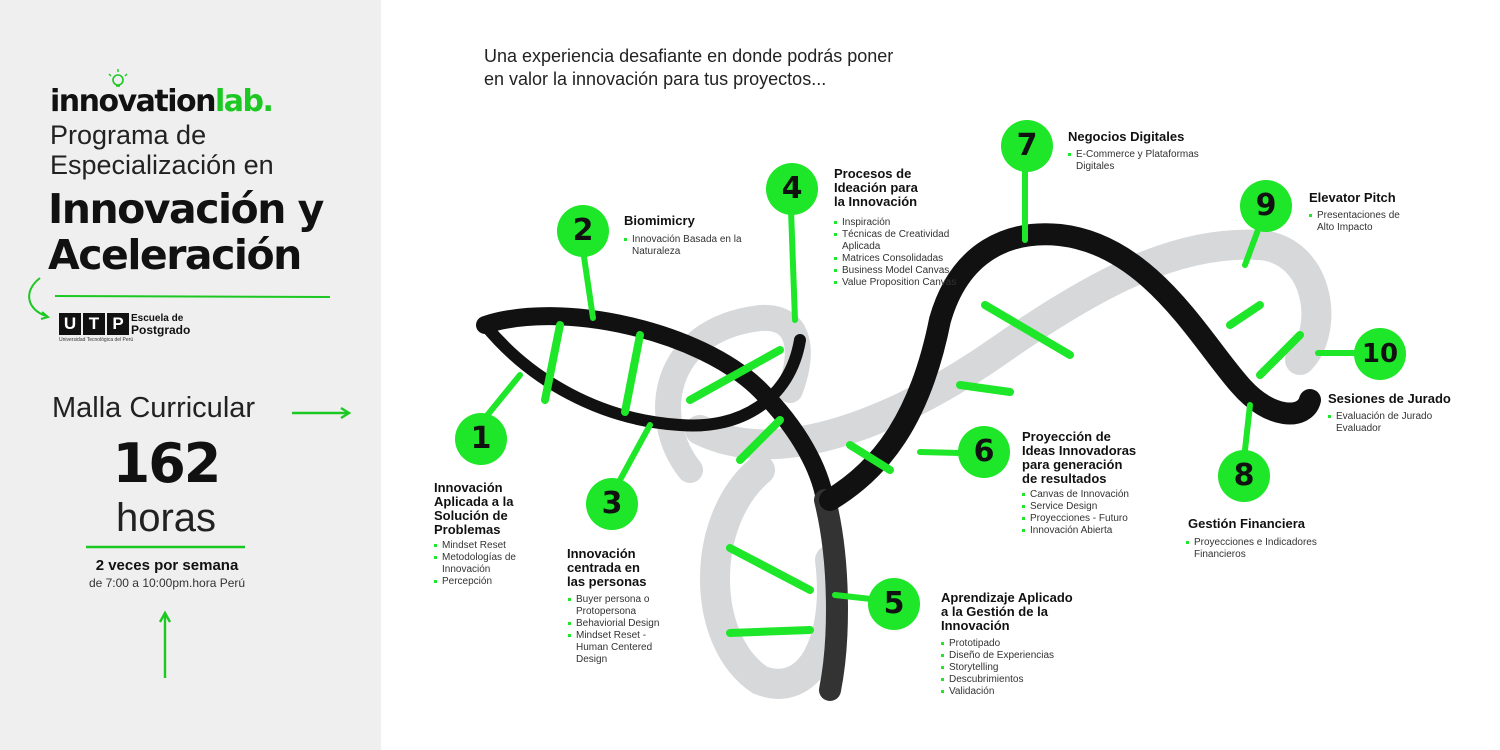 The width and height of the screenshot is (1500, 750). What do you see at coordinates (128, 135) in the screenshot?
I see `program-line1: Programa de` at bounding box center [128, 135].